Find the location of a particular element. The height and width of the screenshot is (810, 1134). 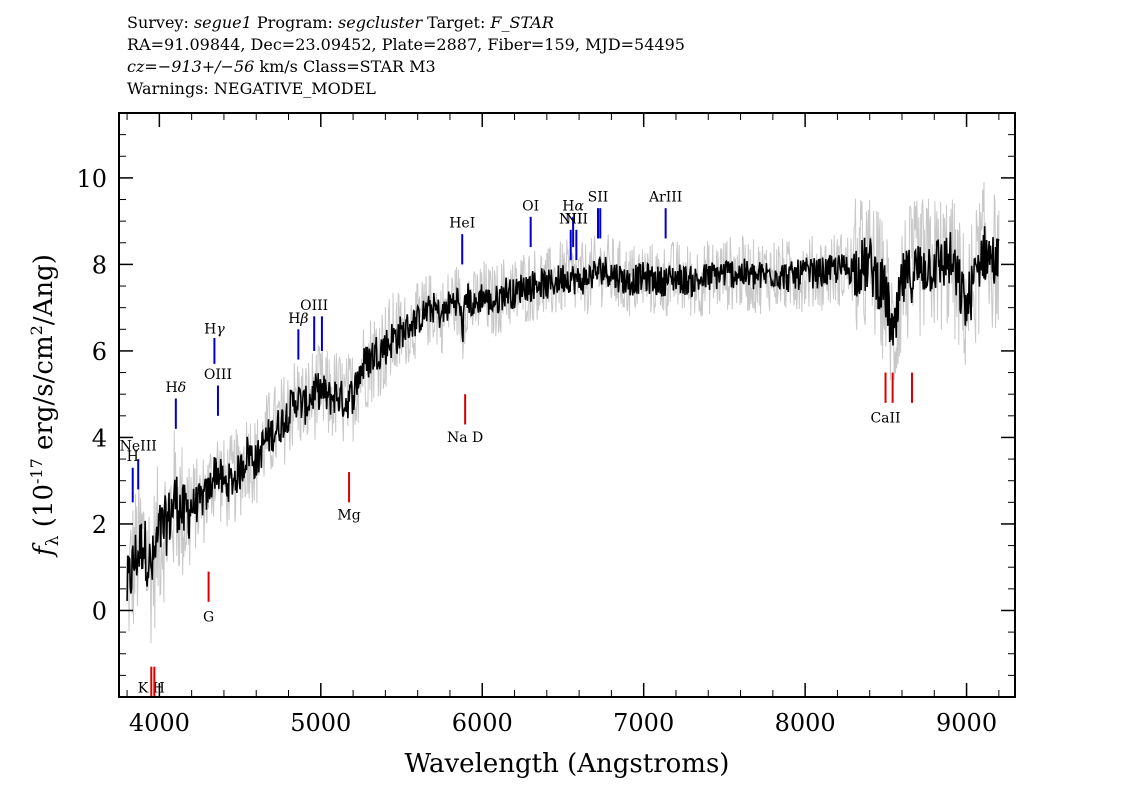

emission-line-label: Hα is located at coordinates (573, 206).